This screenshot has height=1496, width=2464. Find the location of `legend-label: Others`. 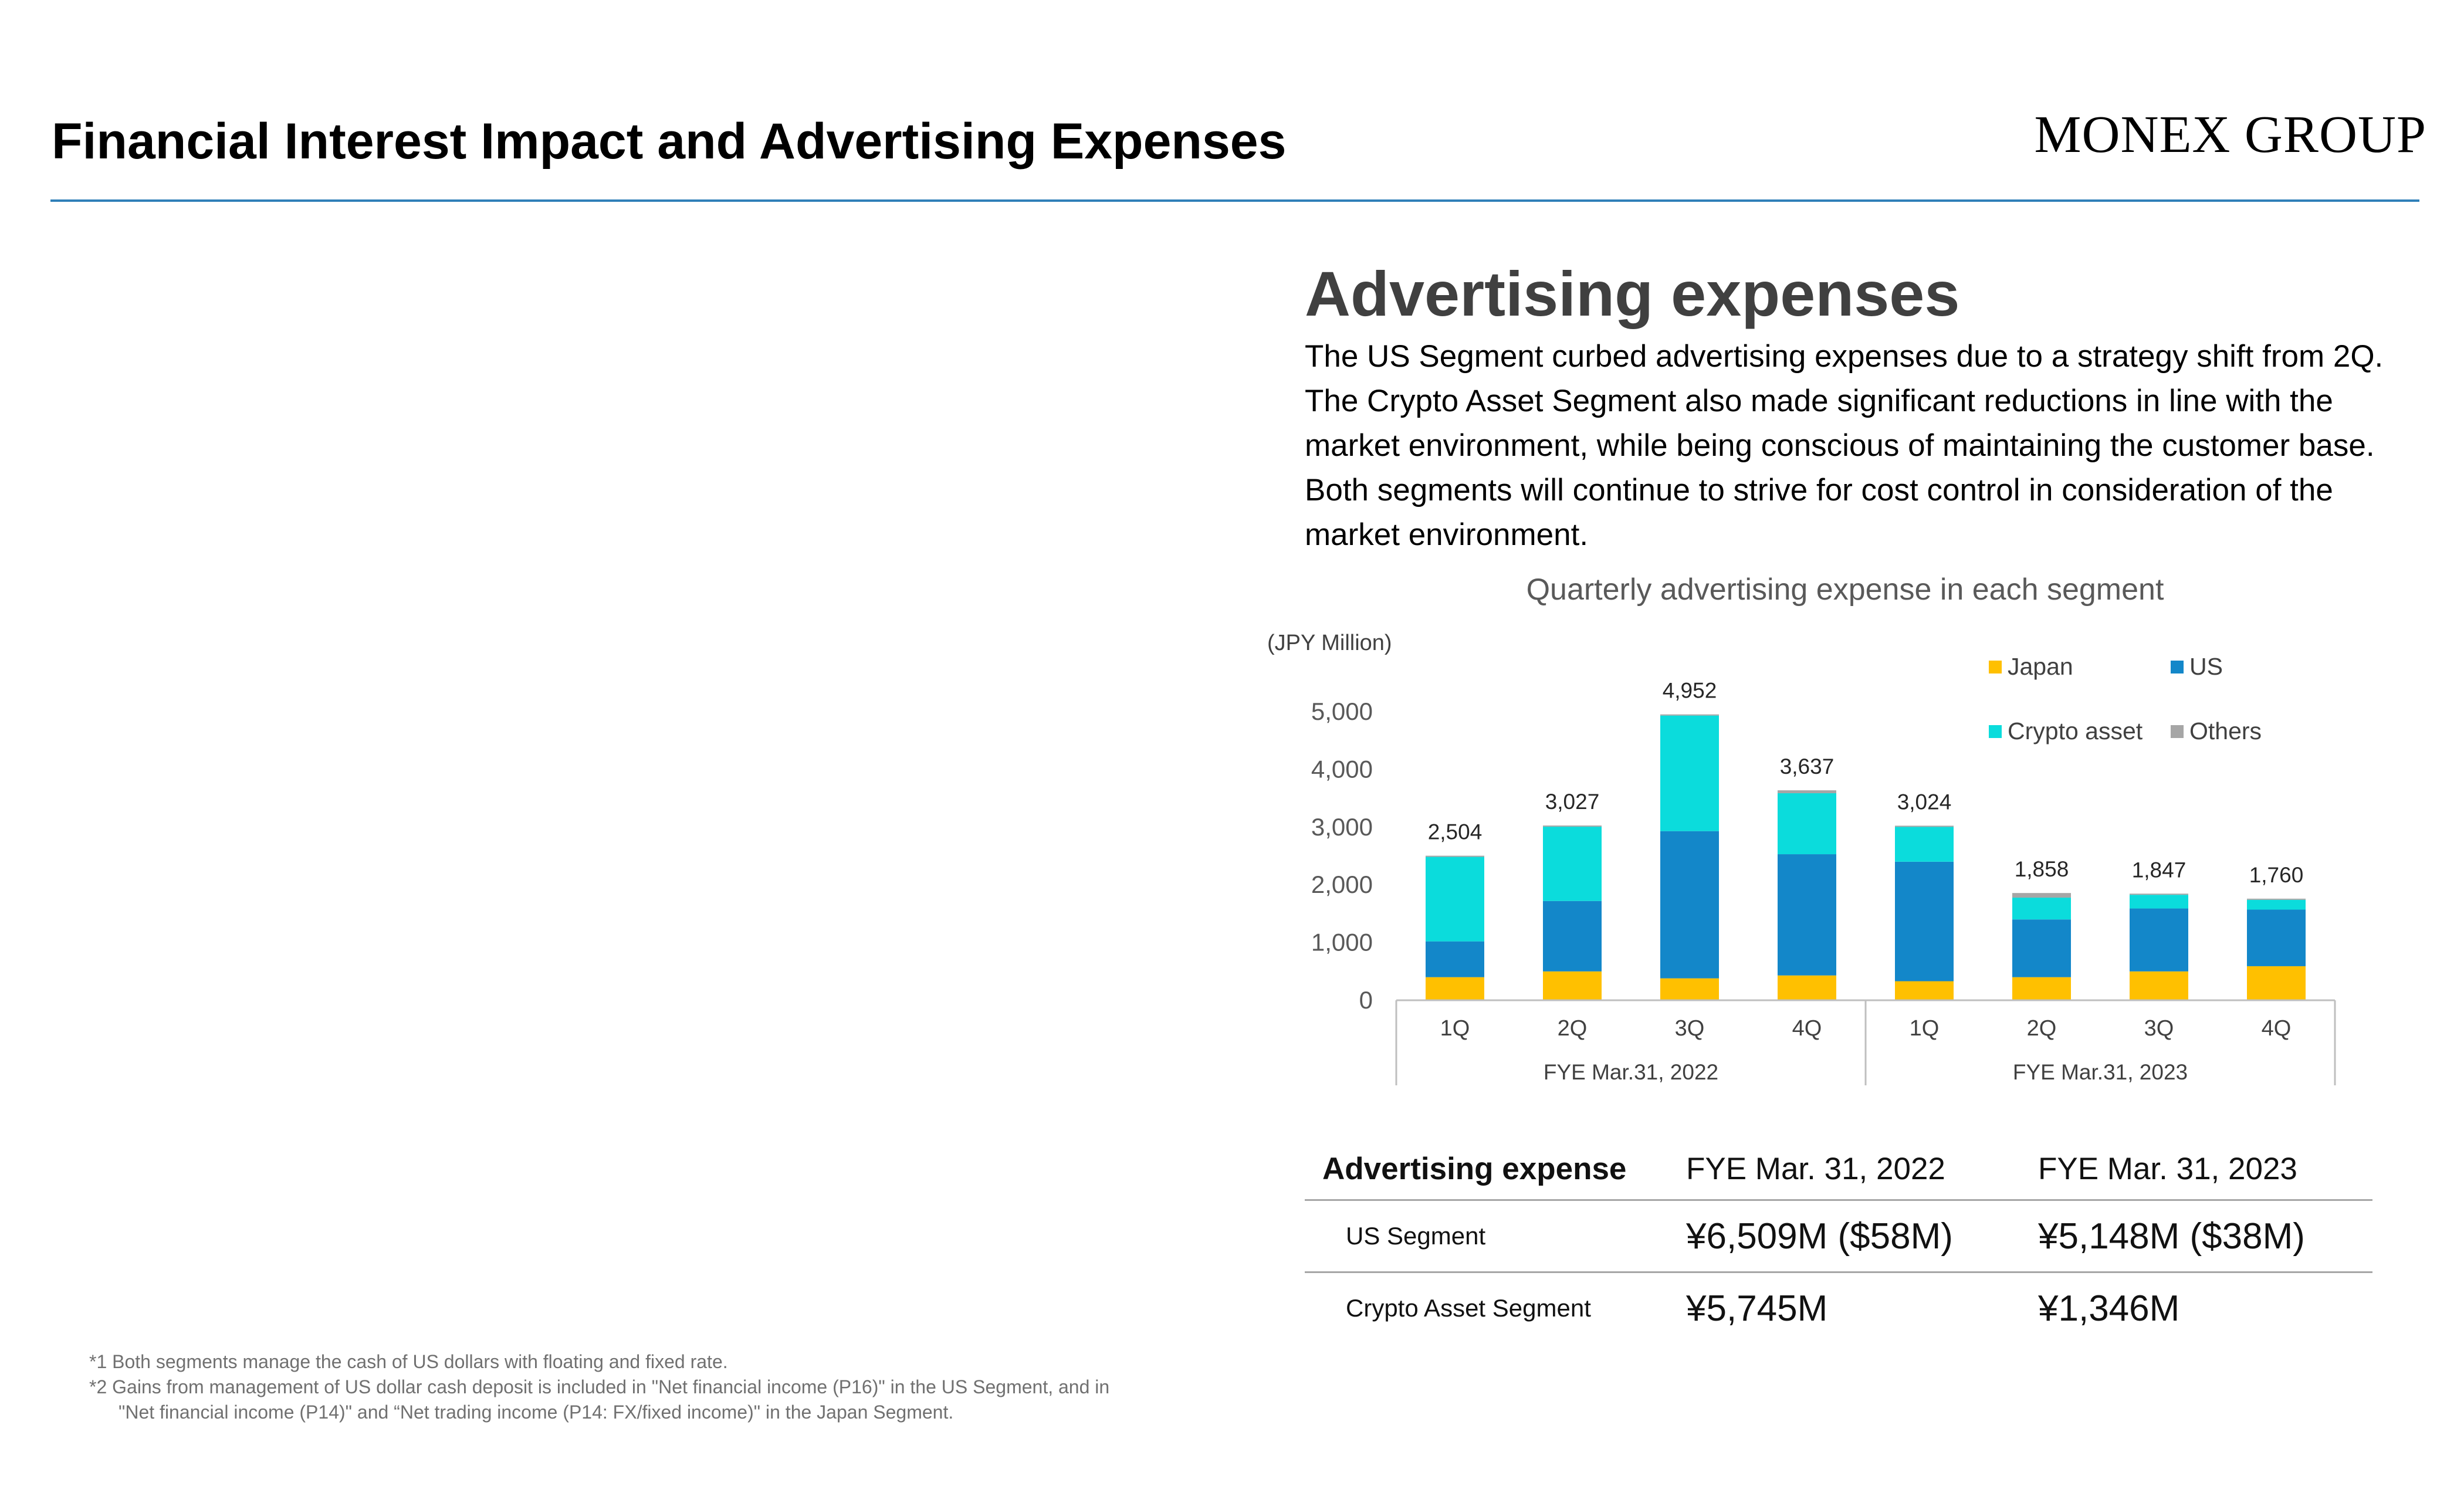

legend-label: Others is located at coordinates (2225, 730).